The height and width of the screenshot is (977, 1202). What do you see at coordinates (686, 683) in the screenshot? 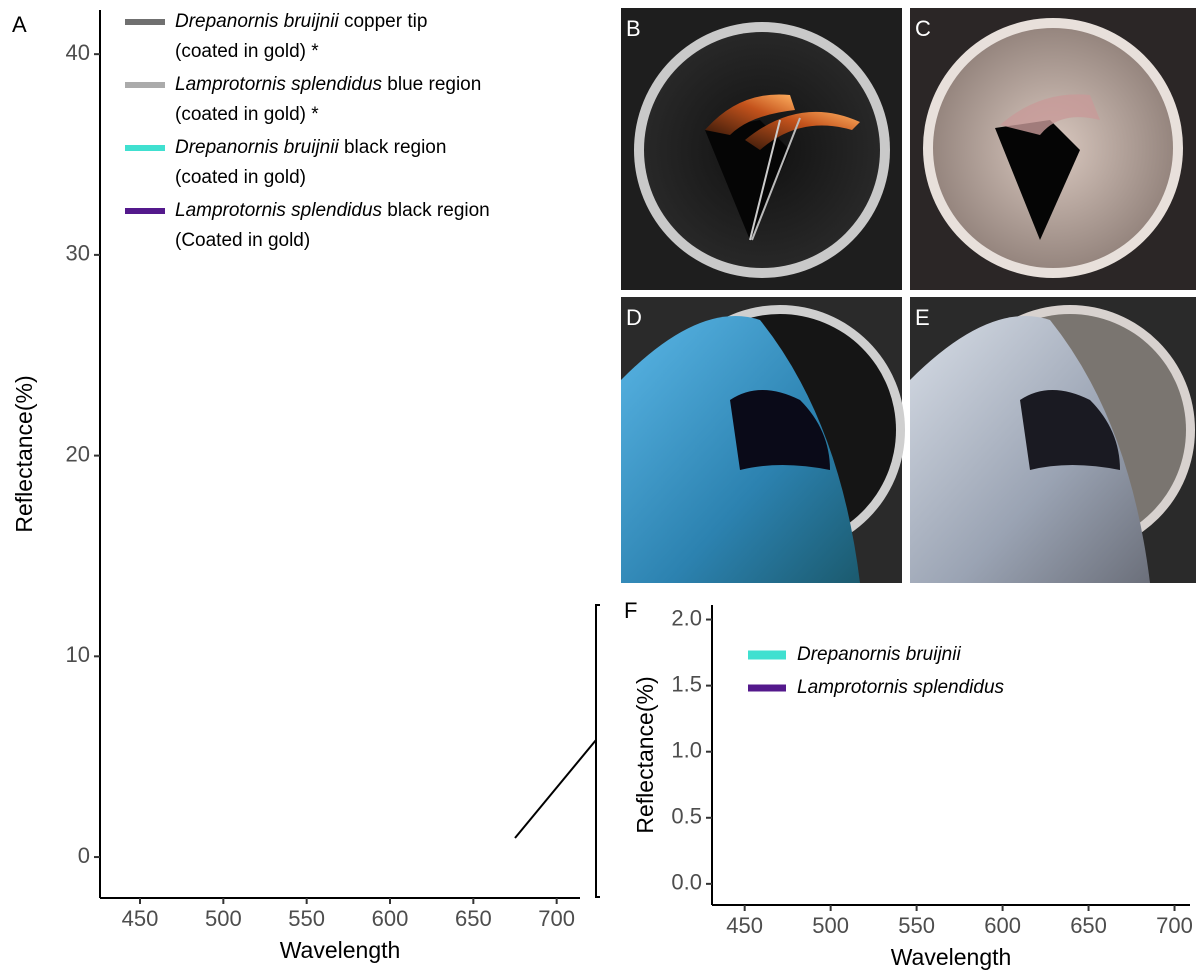
I see `y-tick-label: 1.5` at bounding box center [686, 683].